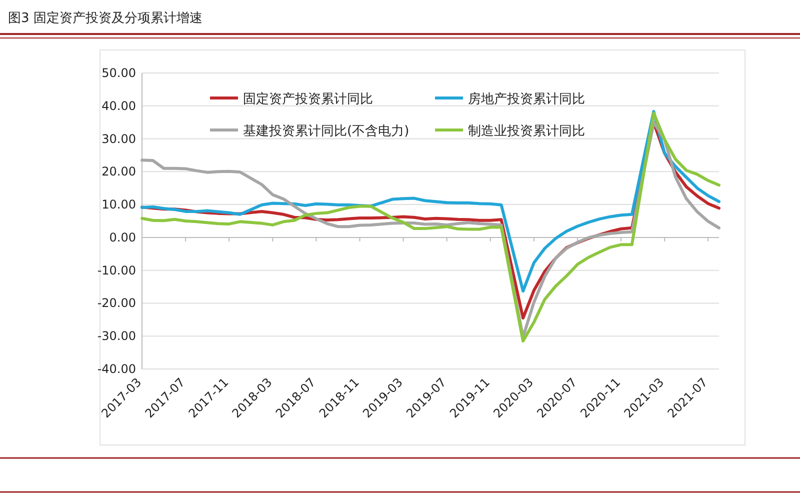  I want to click on legend-label: 房地产投资累计同比, so click(526, 99).